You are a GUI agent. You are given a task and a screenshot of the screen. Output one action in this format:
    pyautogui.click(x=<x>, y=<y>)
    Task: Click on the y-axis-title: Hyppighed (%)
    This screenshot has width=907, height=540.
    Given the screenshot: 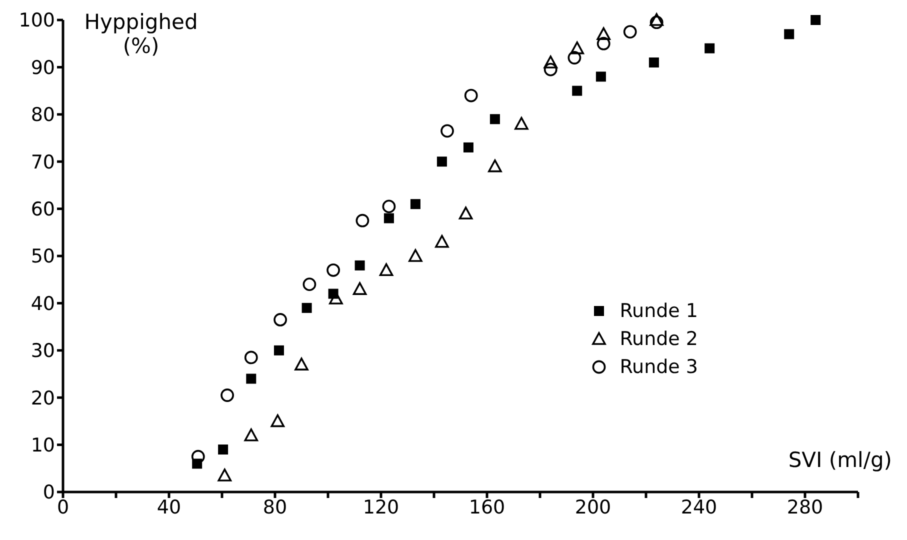 What is the action you would take?
    pyautogui.click(x=141, y=34)
    